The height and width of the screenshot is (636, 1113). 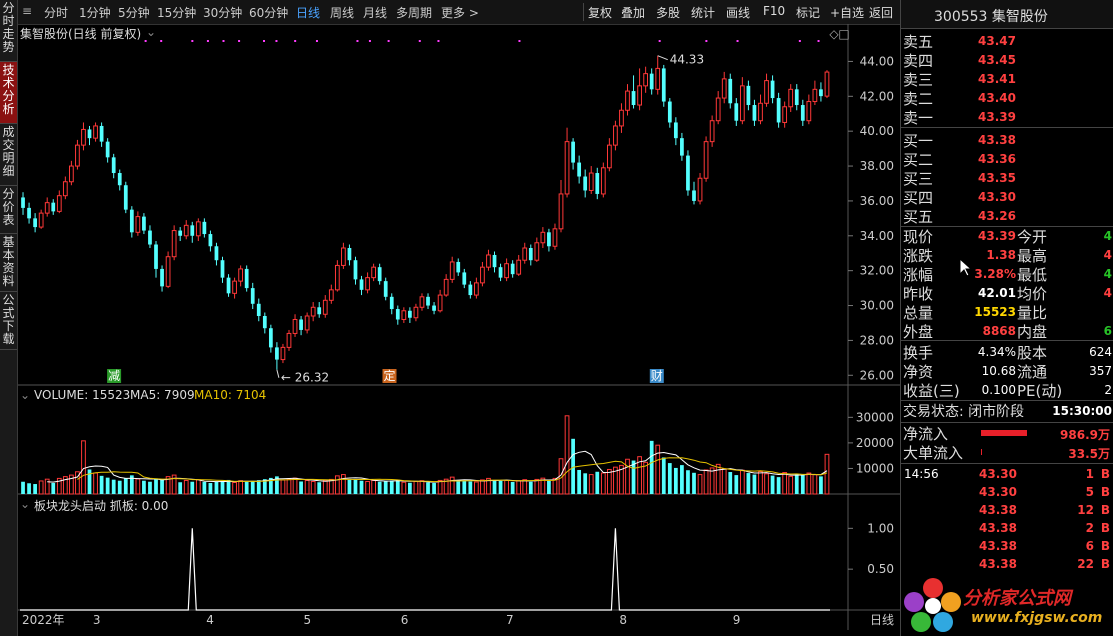 What do you see at coordinates (703, 13) in the screenshot?
I see `statistics-button: 统计` at bounding box center [703, 13].